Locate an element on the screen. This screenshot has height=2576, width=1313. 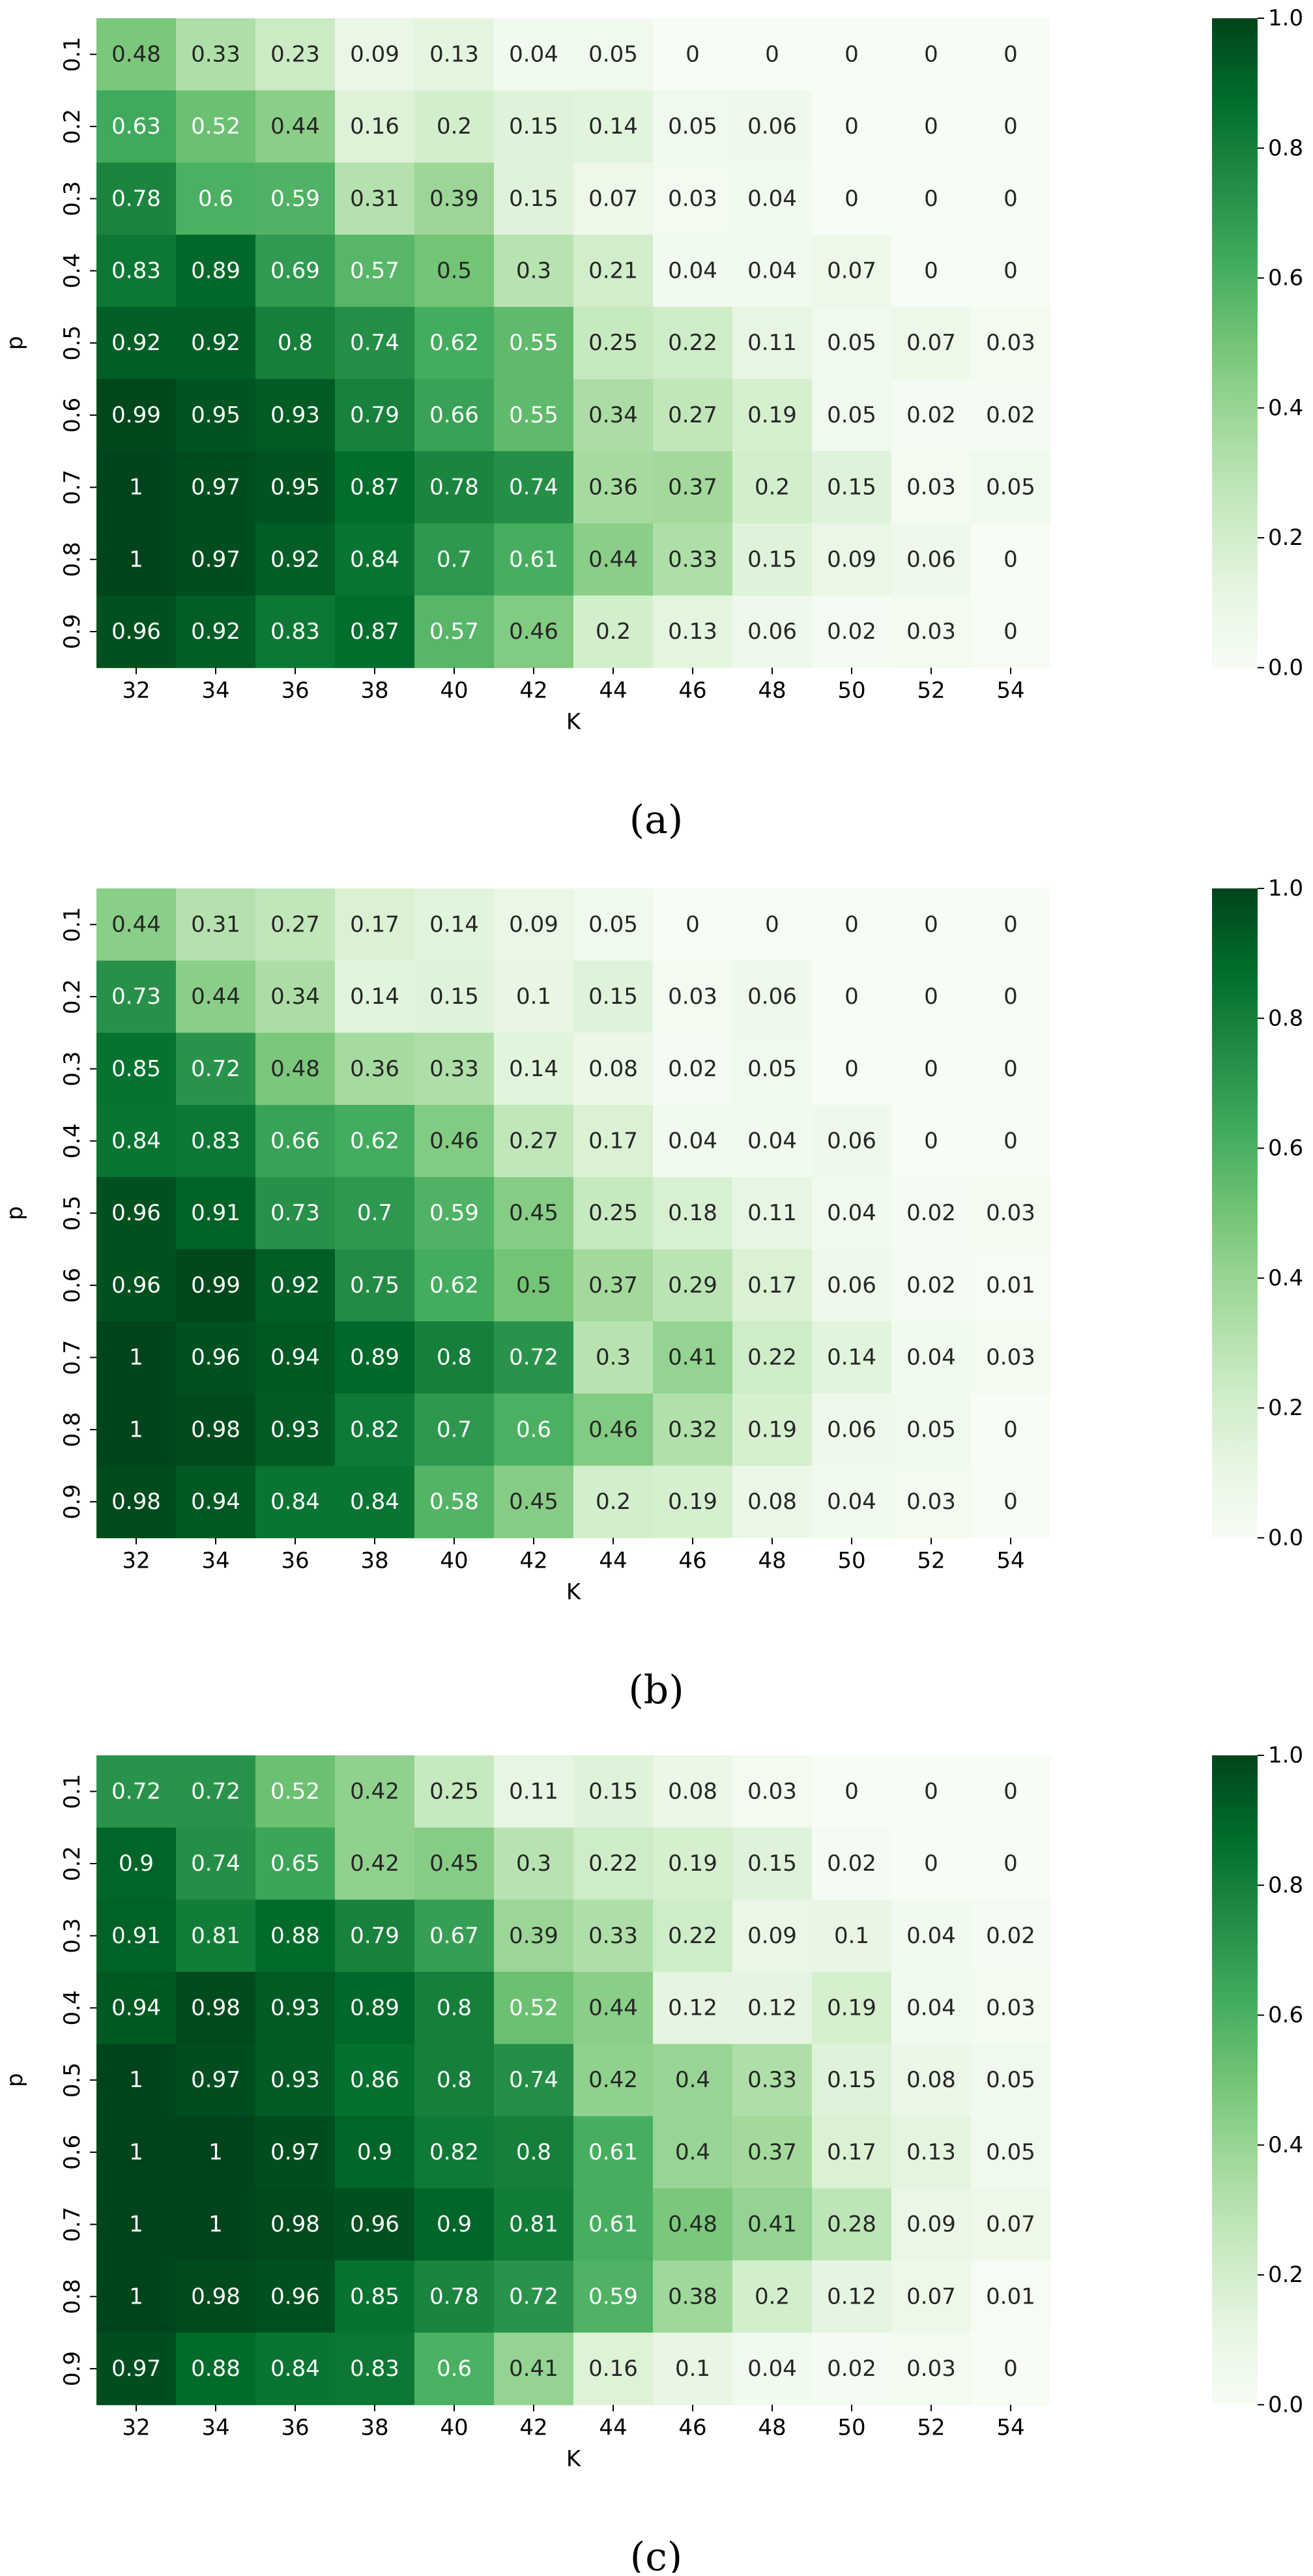
cell-value-label: 0.62 is located at coordinates (454, 1285).